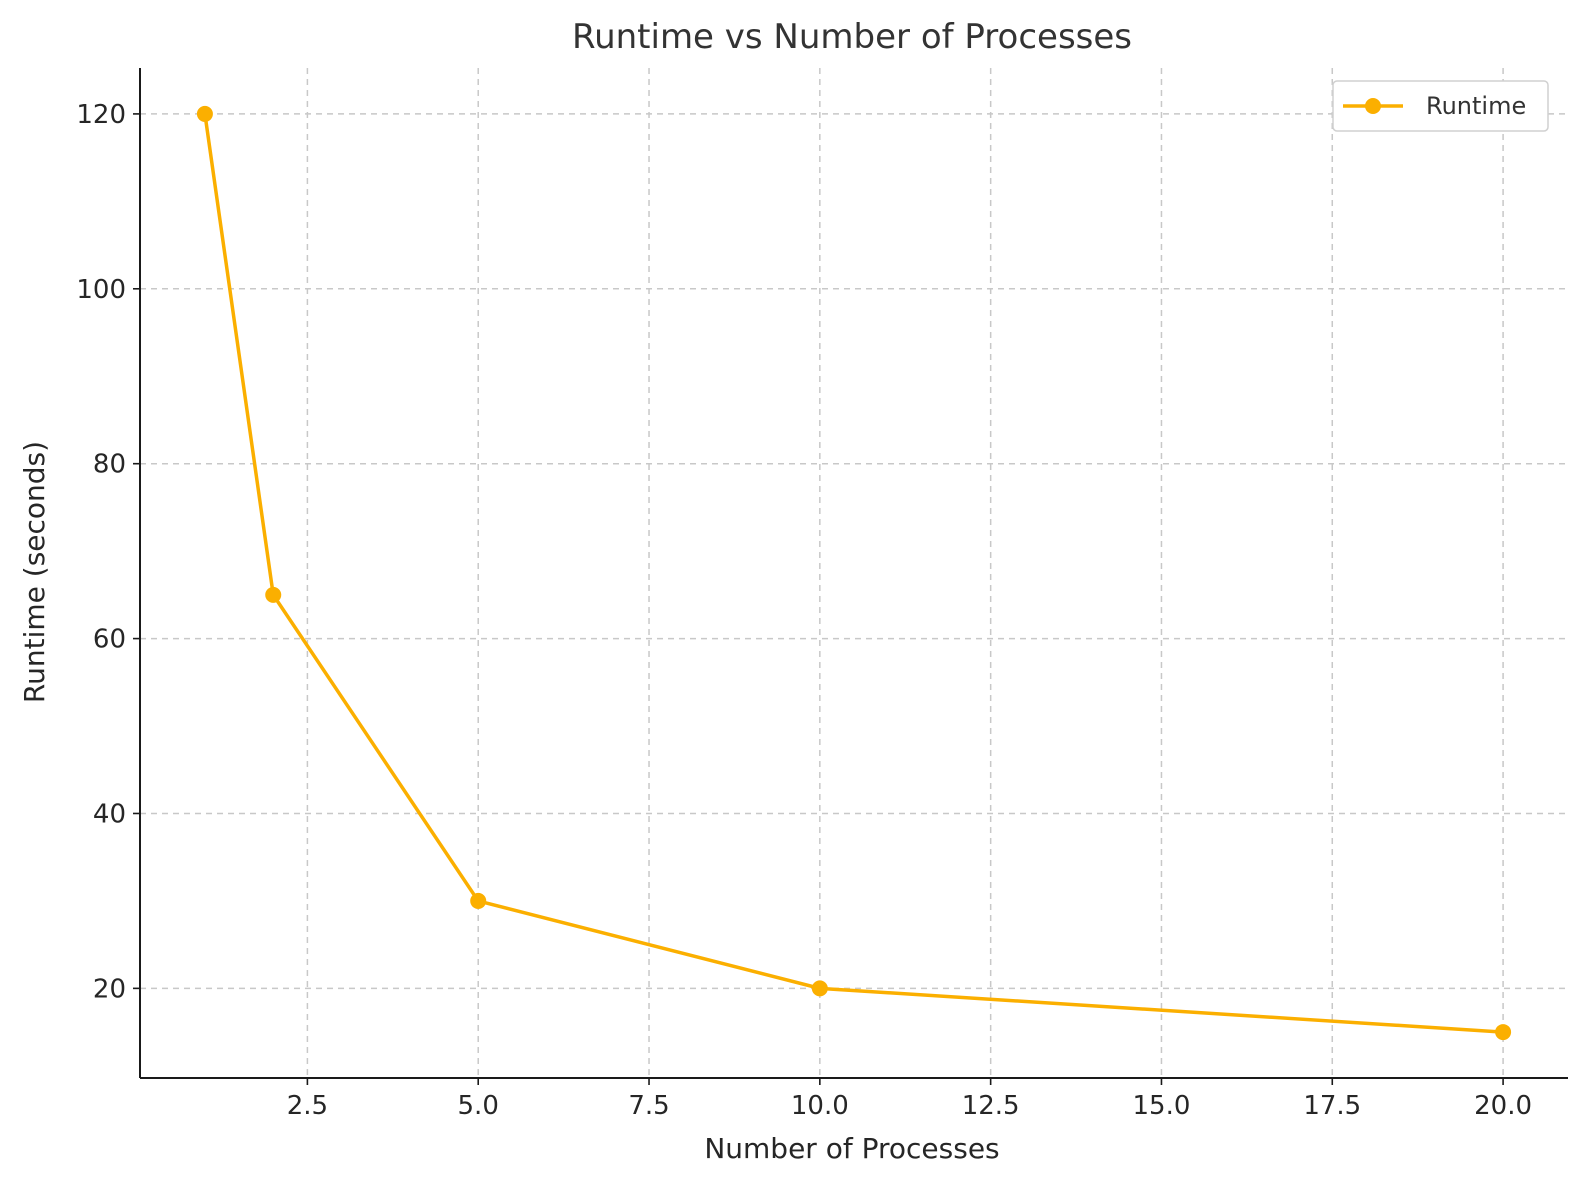 The width and height of the screenshot is (1580, 1180). Describe the element at coordinates (852, 37) in the screenshot. I see `chart-title: Runtime vs Number of Processes` at that location.